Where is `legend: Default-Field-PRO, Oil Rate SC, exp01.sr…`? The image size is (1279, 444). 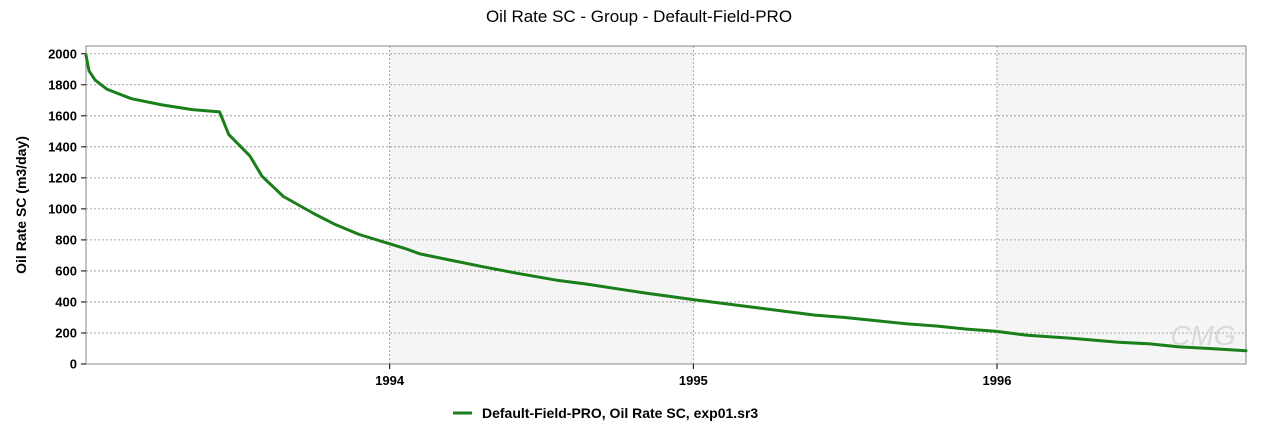
legend: Default-Field-PRO, Oil Rate SC, exp01.sr… is located at coordinates (605, 413).